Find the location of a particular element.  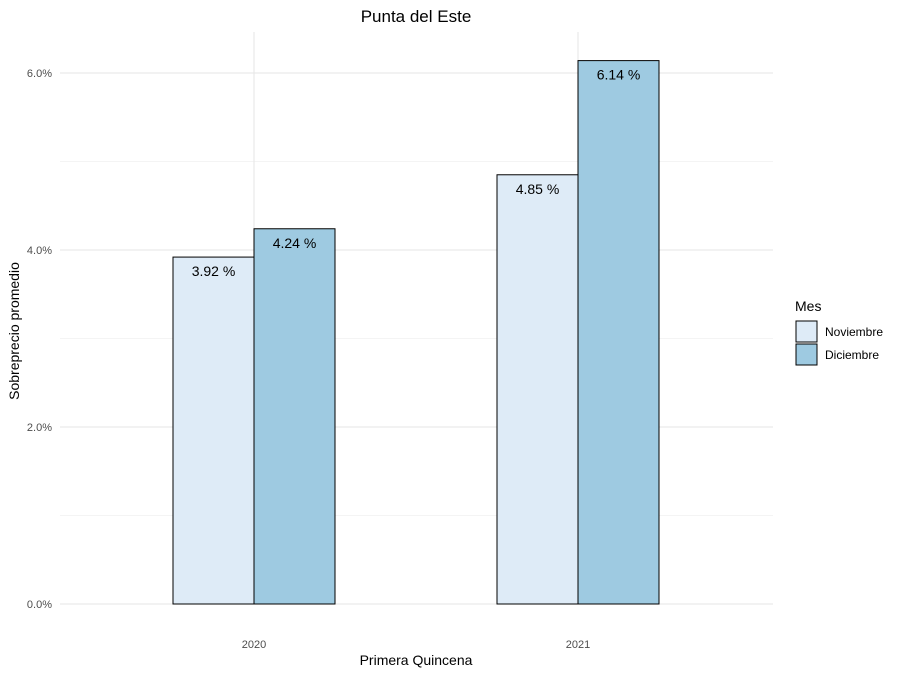

x-tick-label: 2021 is located at coordinates (578, 645).